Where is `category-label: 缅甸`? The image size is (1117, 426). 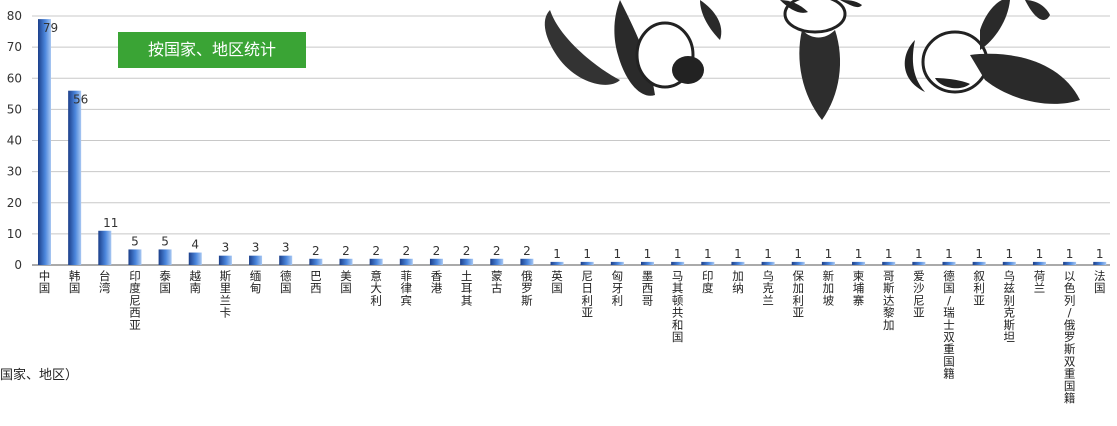
category-label: 缅甸 is located at coordinates (256, 282).